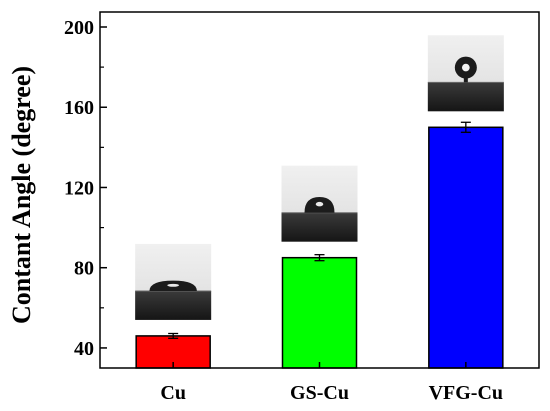 This screenshot has width=550, height=411. What do you see at coordinates (21, 195) in the screenshot?
I see `y-axis-title: Contant Angle (degree)` at bounding box center [21, 195].